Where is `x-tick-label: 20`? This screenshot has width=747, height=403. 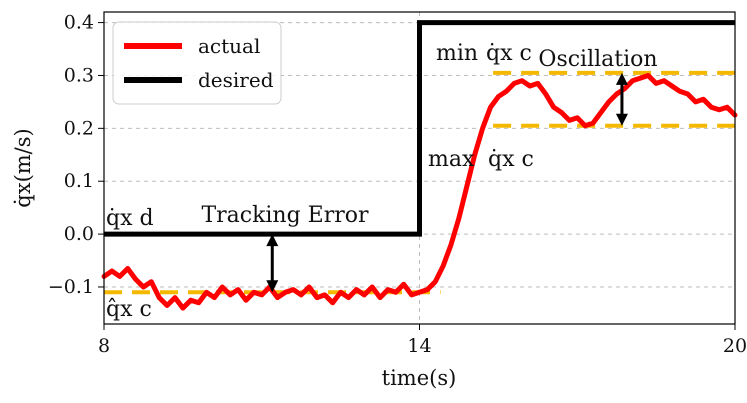 x-tick-label: 20 is located at coordinates (735, 346).